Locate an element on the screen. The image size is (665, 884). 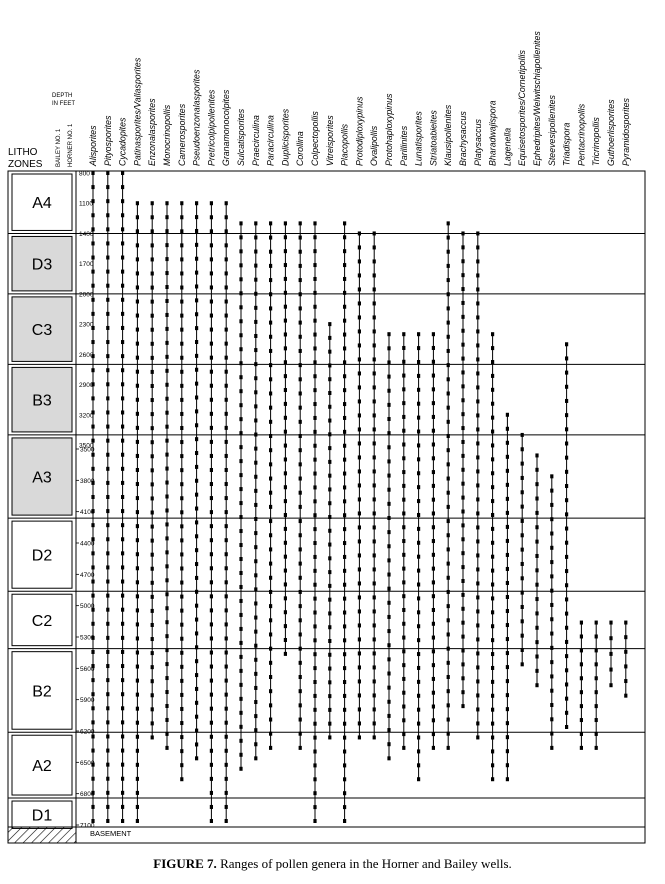
bailey-depth-tick: 2600 is located at coordinates (86, 355).